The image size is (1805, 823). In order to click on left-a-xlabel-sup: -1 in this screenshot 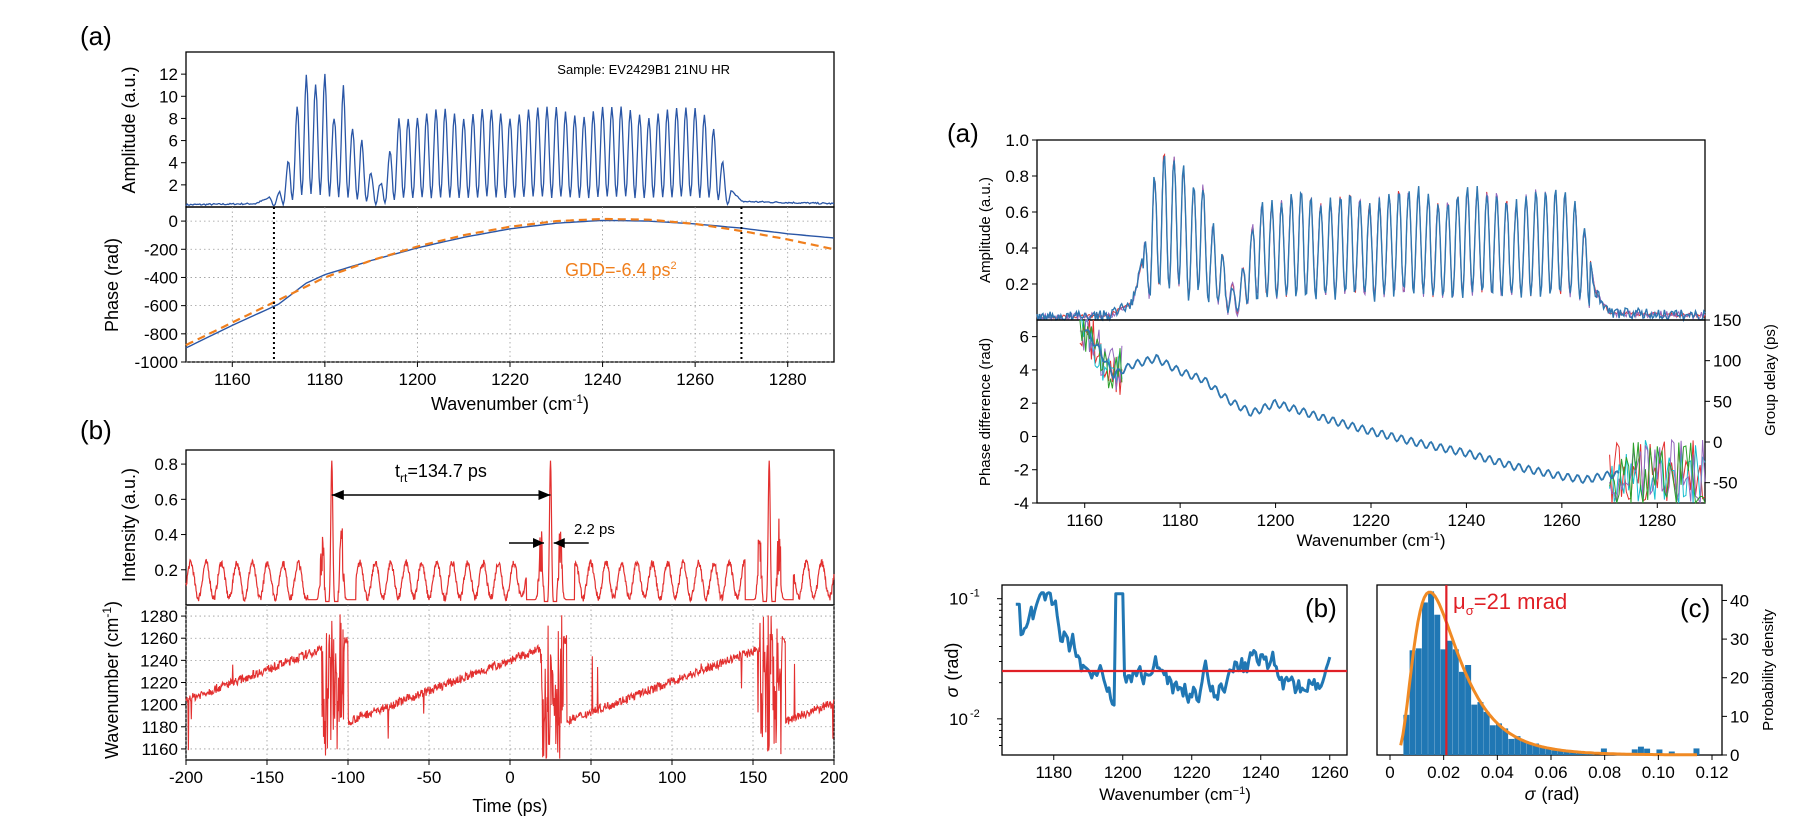, I will do `click(577, 399)`.